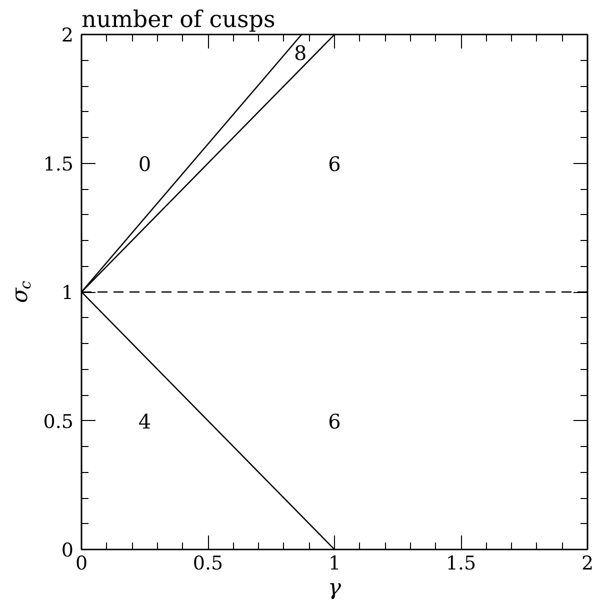 The image size is (595, 605). Describe the element at coordinates (145, 164) in the screenshot. I see `annotation: 0` at that location.